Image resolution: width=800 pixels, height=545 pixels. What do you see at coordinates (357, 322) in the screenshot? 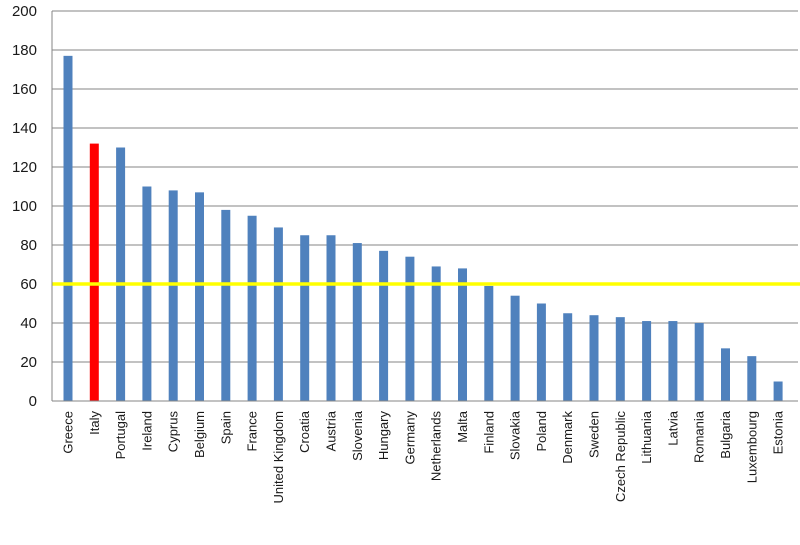
I see `bar-slovenia` at bounding box center [357, 322].